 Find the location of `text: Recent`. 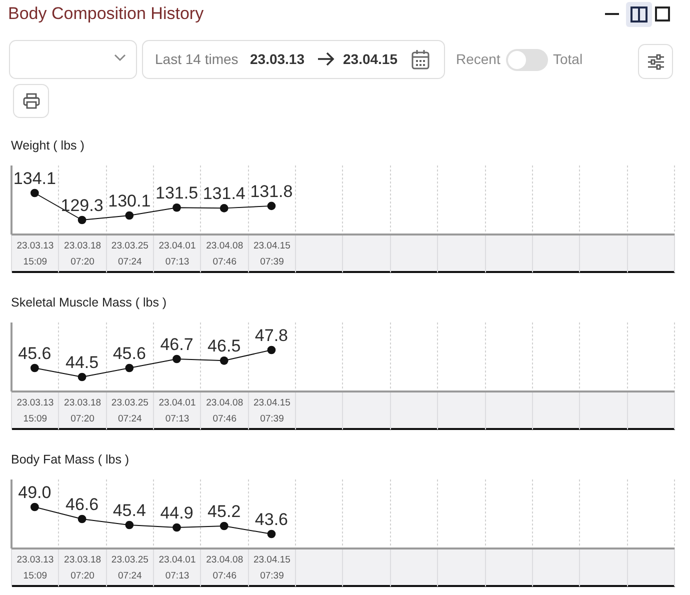

text: Recent is located at coordinates (478, 59).